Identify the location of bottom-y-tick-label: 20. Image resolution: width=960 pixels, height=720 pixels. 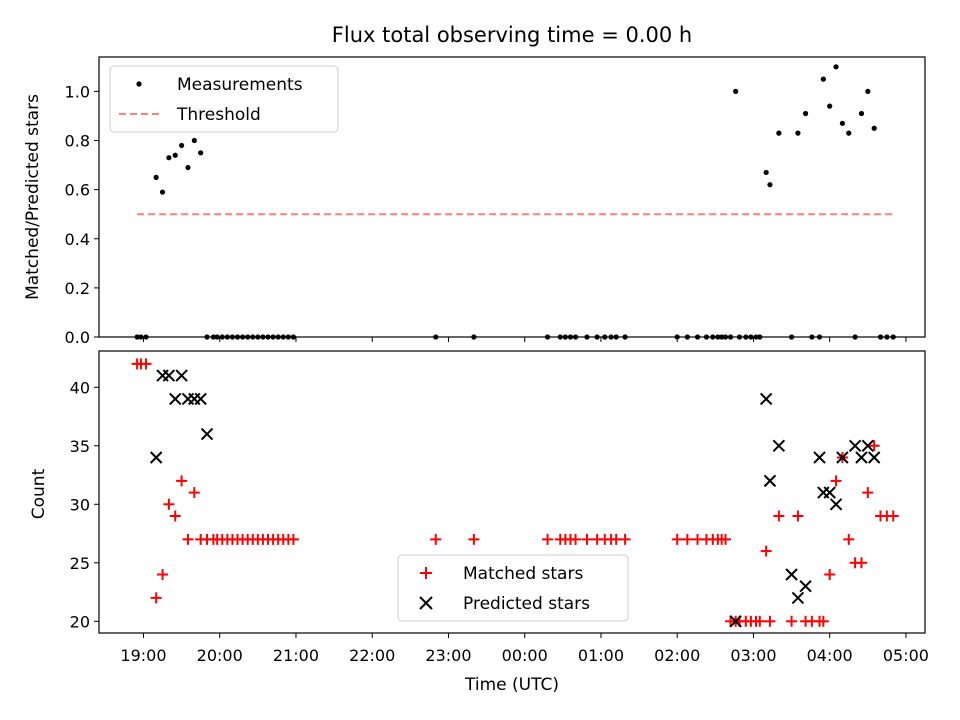
(80, 621).